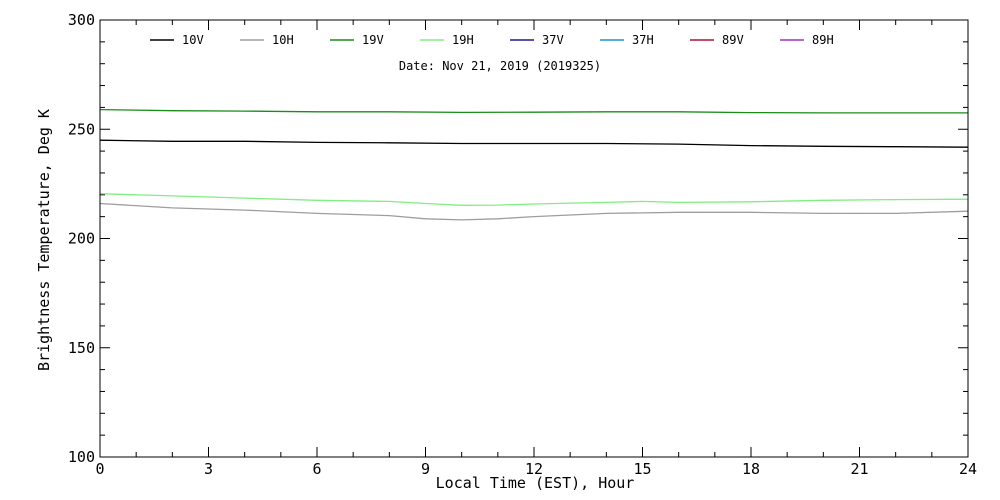 The height and width of the screenshot is (500, 1000). I want to click on x-tick-labels: 0 3 6 9 12 15 18 21 24, so click(536, 469).